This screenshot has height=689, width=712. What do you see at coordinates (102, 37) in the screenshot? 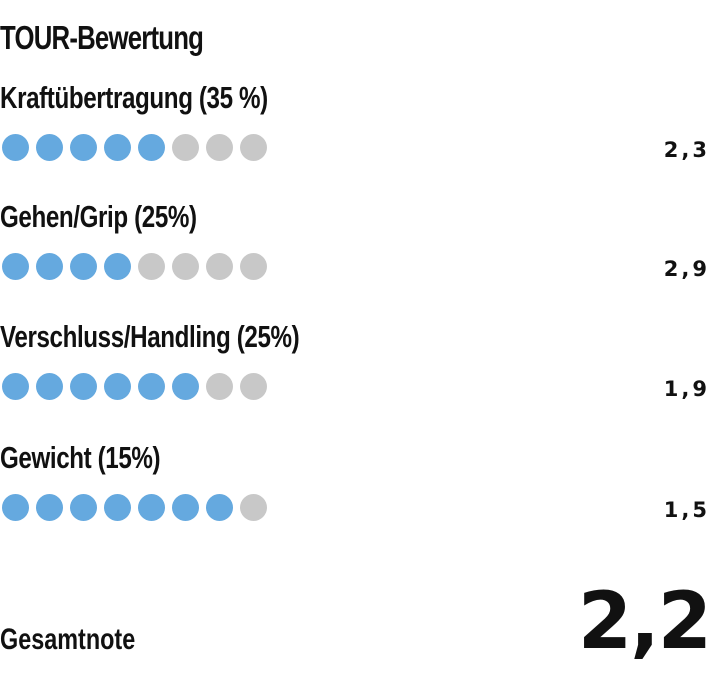
I see `rating-title: TOUR-Bewertung` at bounding box center [102, 37].